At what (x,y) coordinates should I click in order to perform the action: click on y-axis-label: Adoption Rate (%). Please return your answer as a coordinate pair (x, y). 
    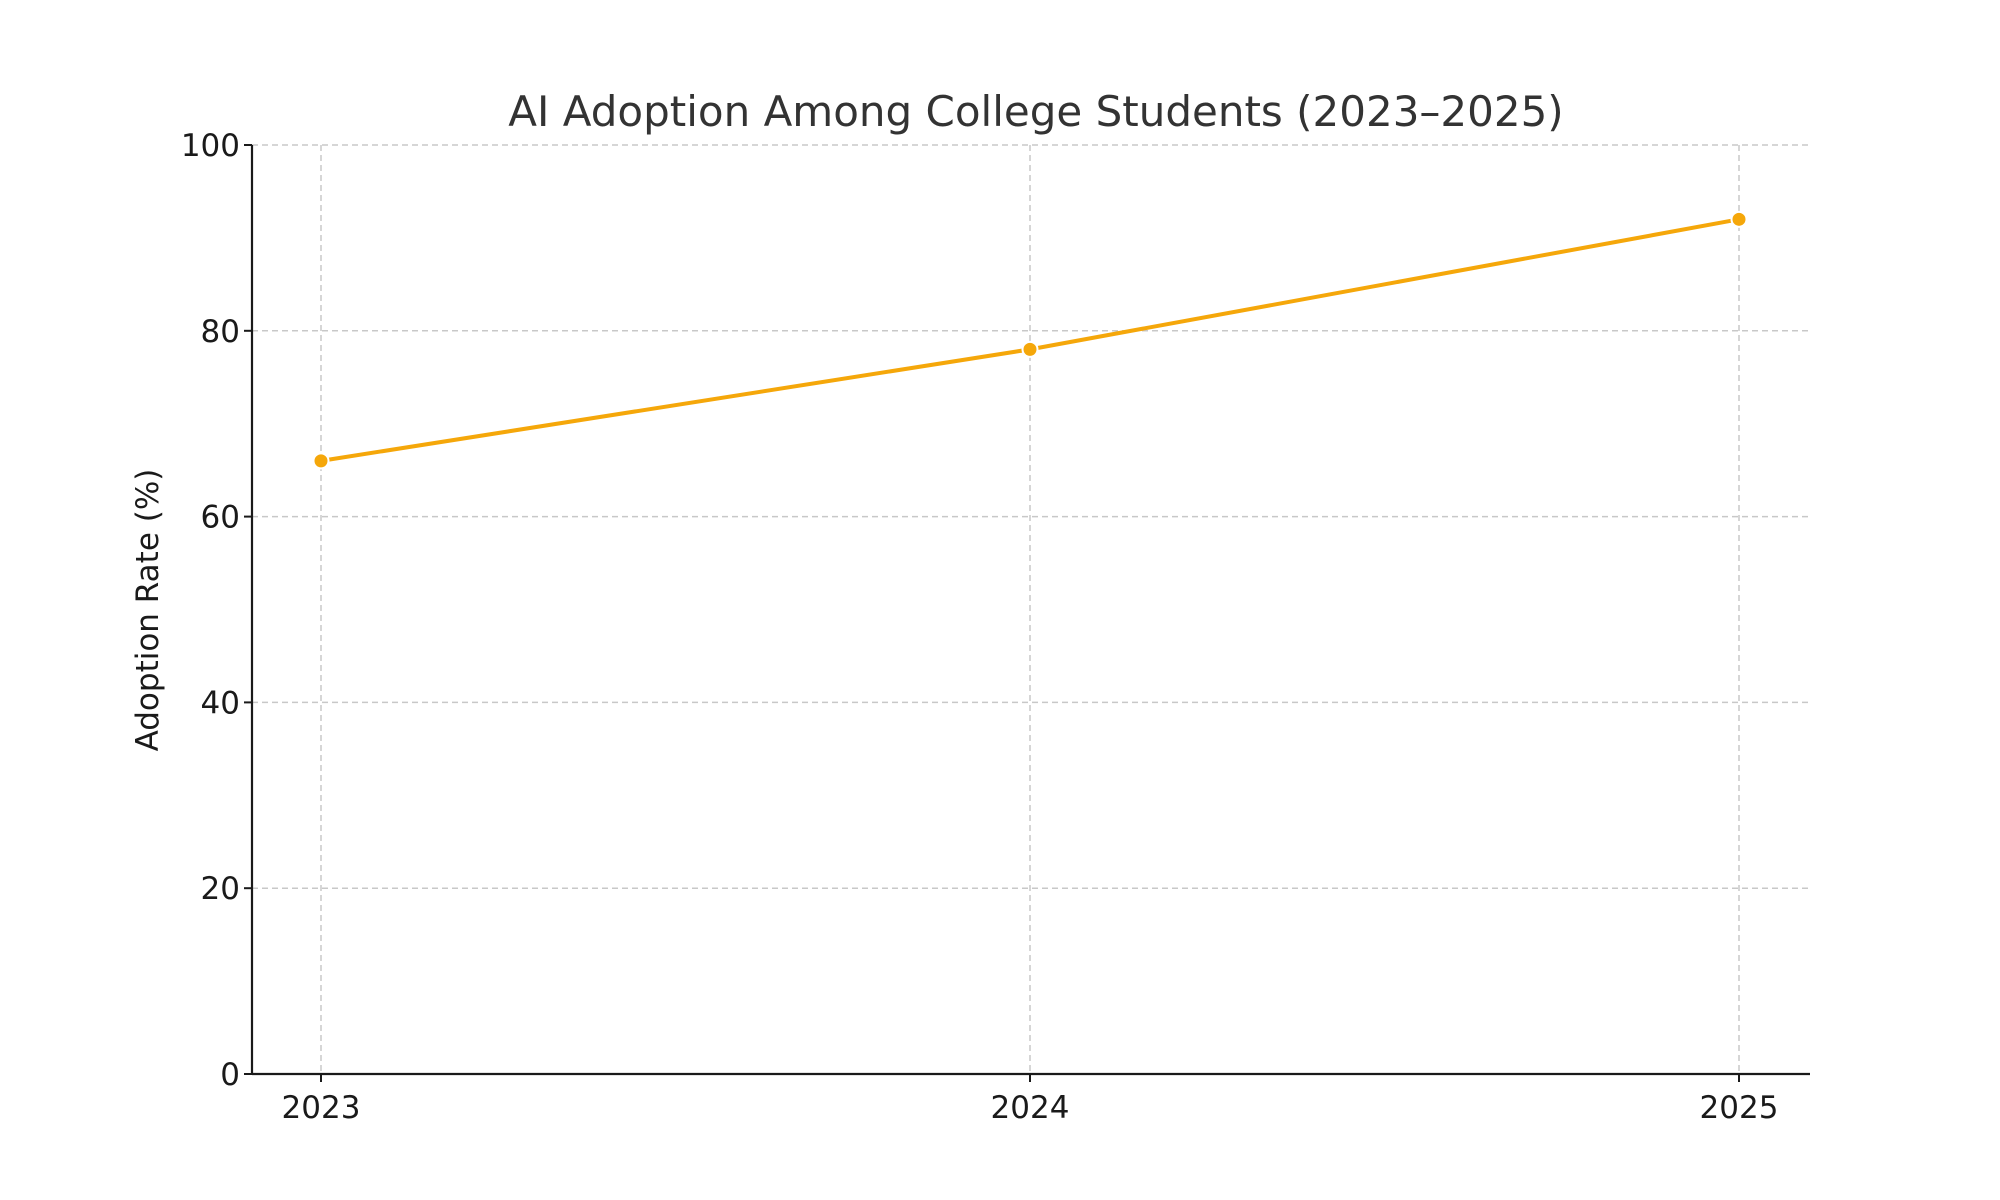
    Looking at the image, I should click on (148, 610).